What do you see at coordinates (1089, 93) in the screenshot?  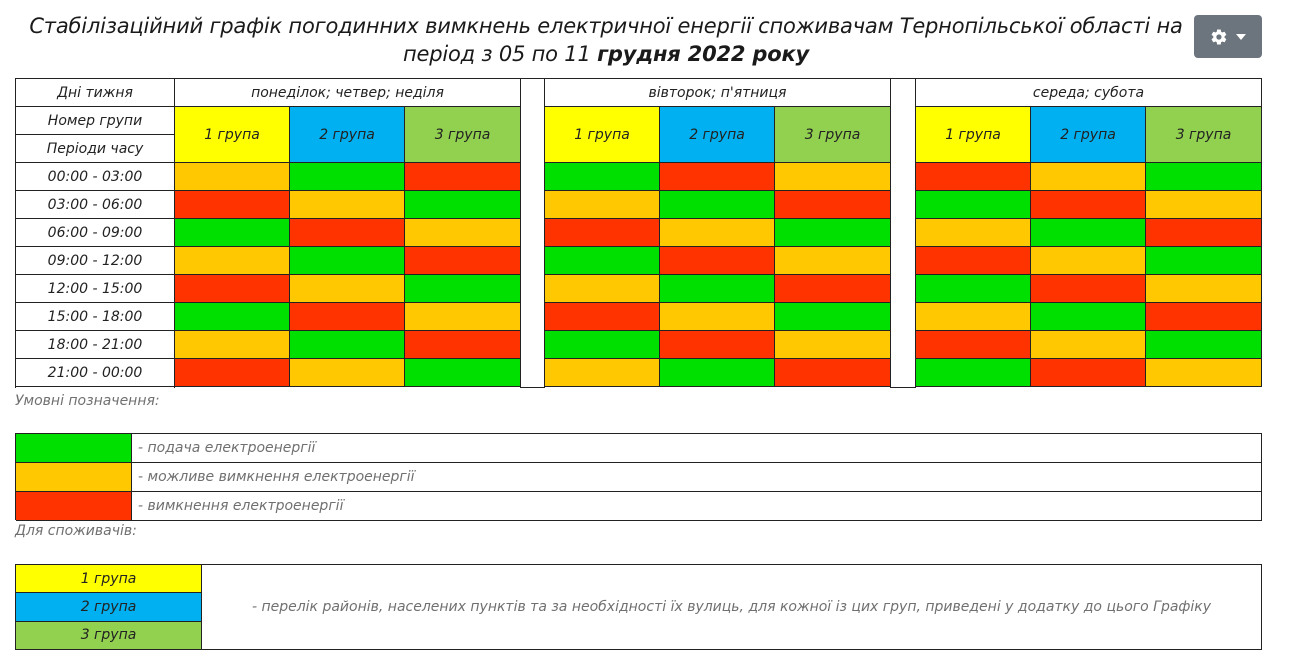 I see `day-group-header-2: середа; субота` at bounding box center [1089, 93].